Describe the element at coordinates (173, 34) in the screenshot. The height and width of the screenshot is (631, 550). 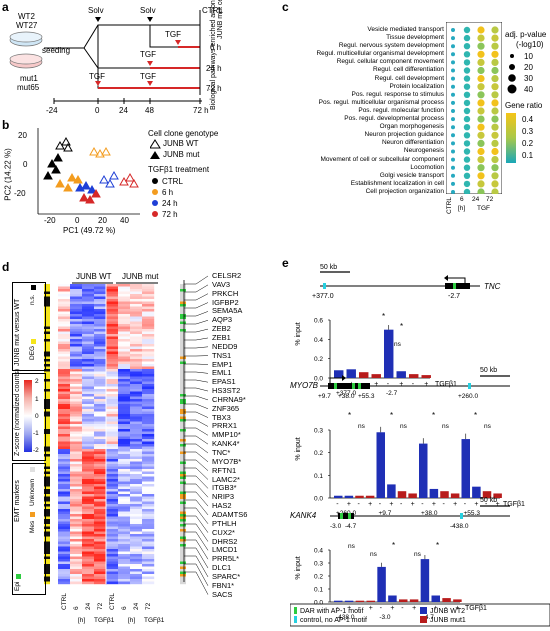
I see `tgf-label-6h: TGF` at that location.